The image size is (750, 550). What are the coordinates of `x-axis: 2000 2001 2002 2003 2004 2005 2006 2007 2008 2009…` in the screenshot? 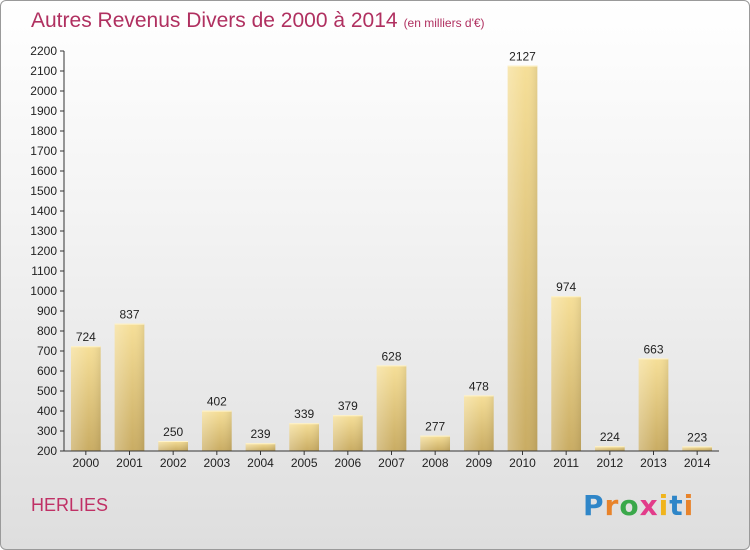 It's located at (391, 460).